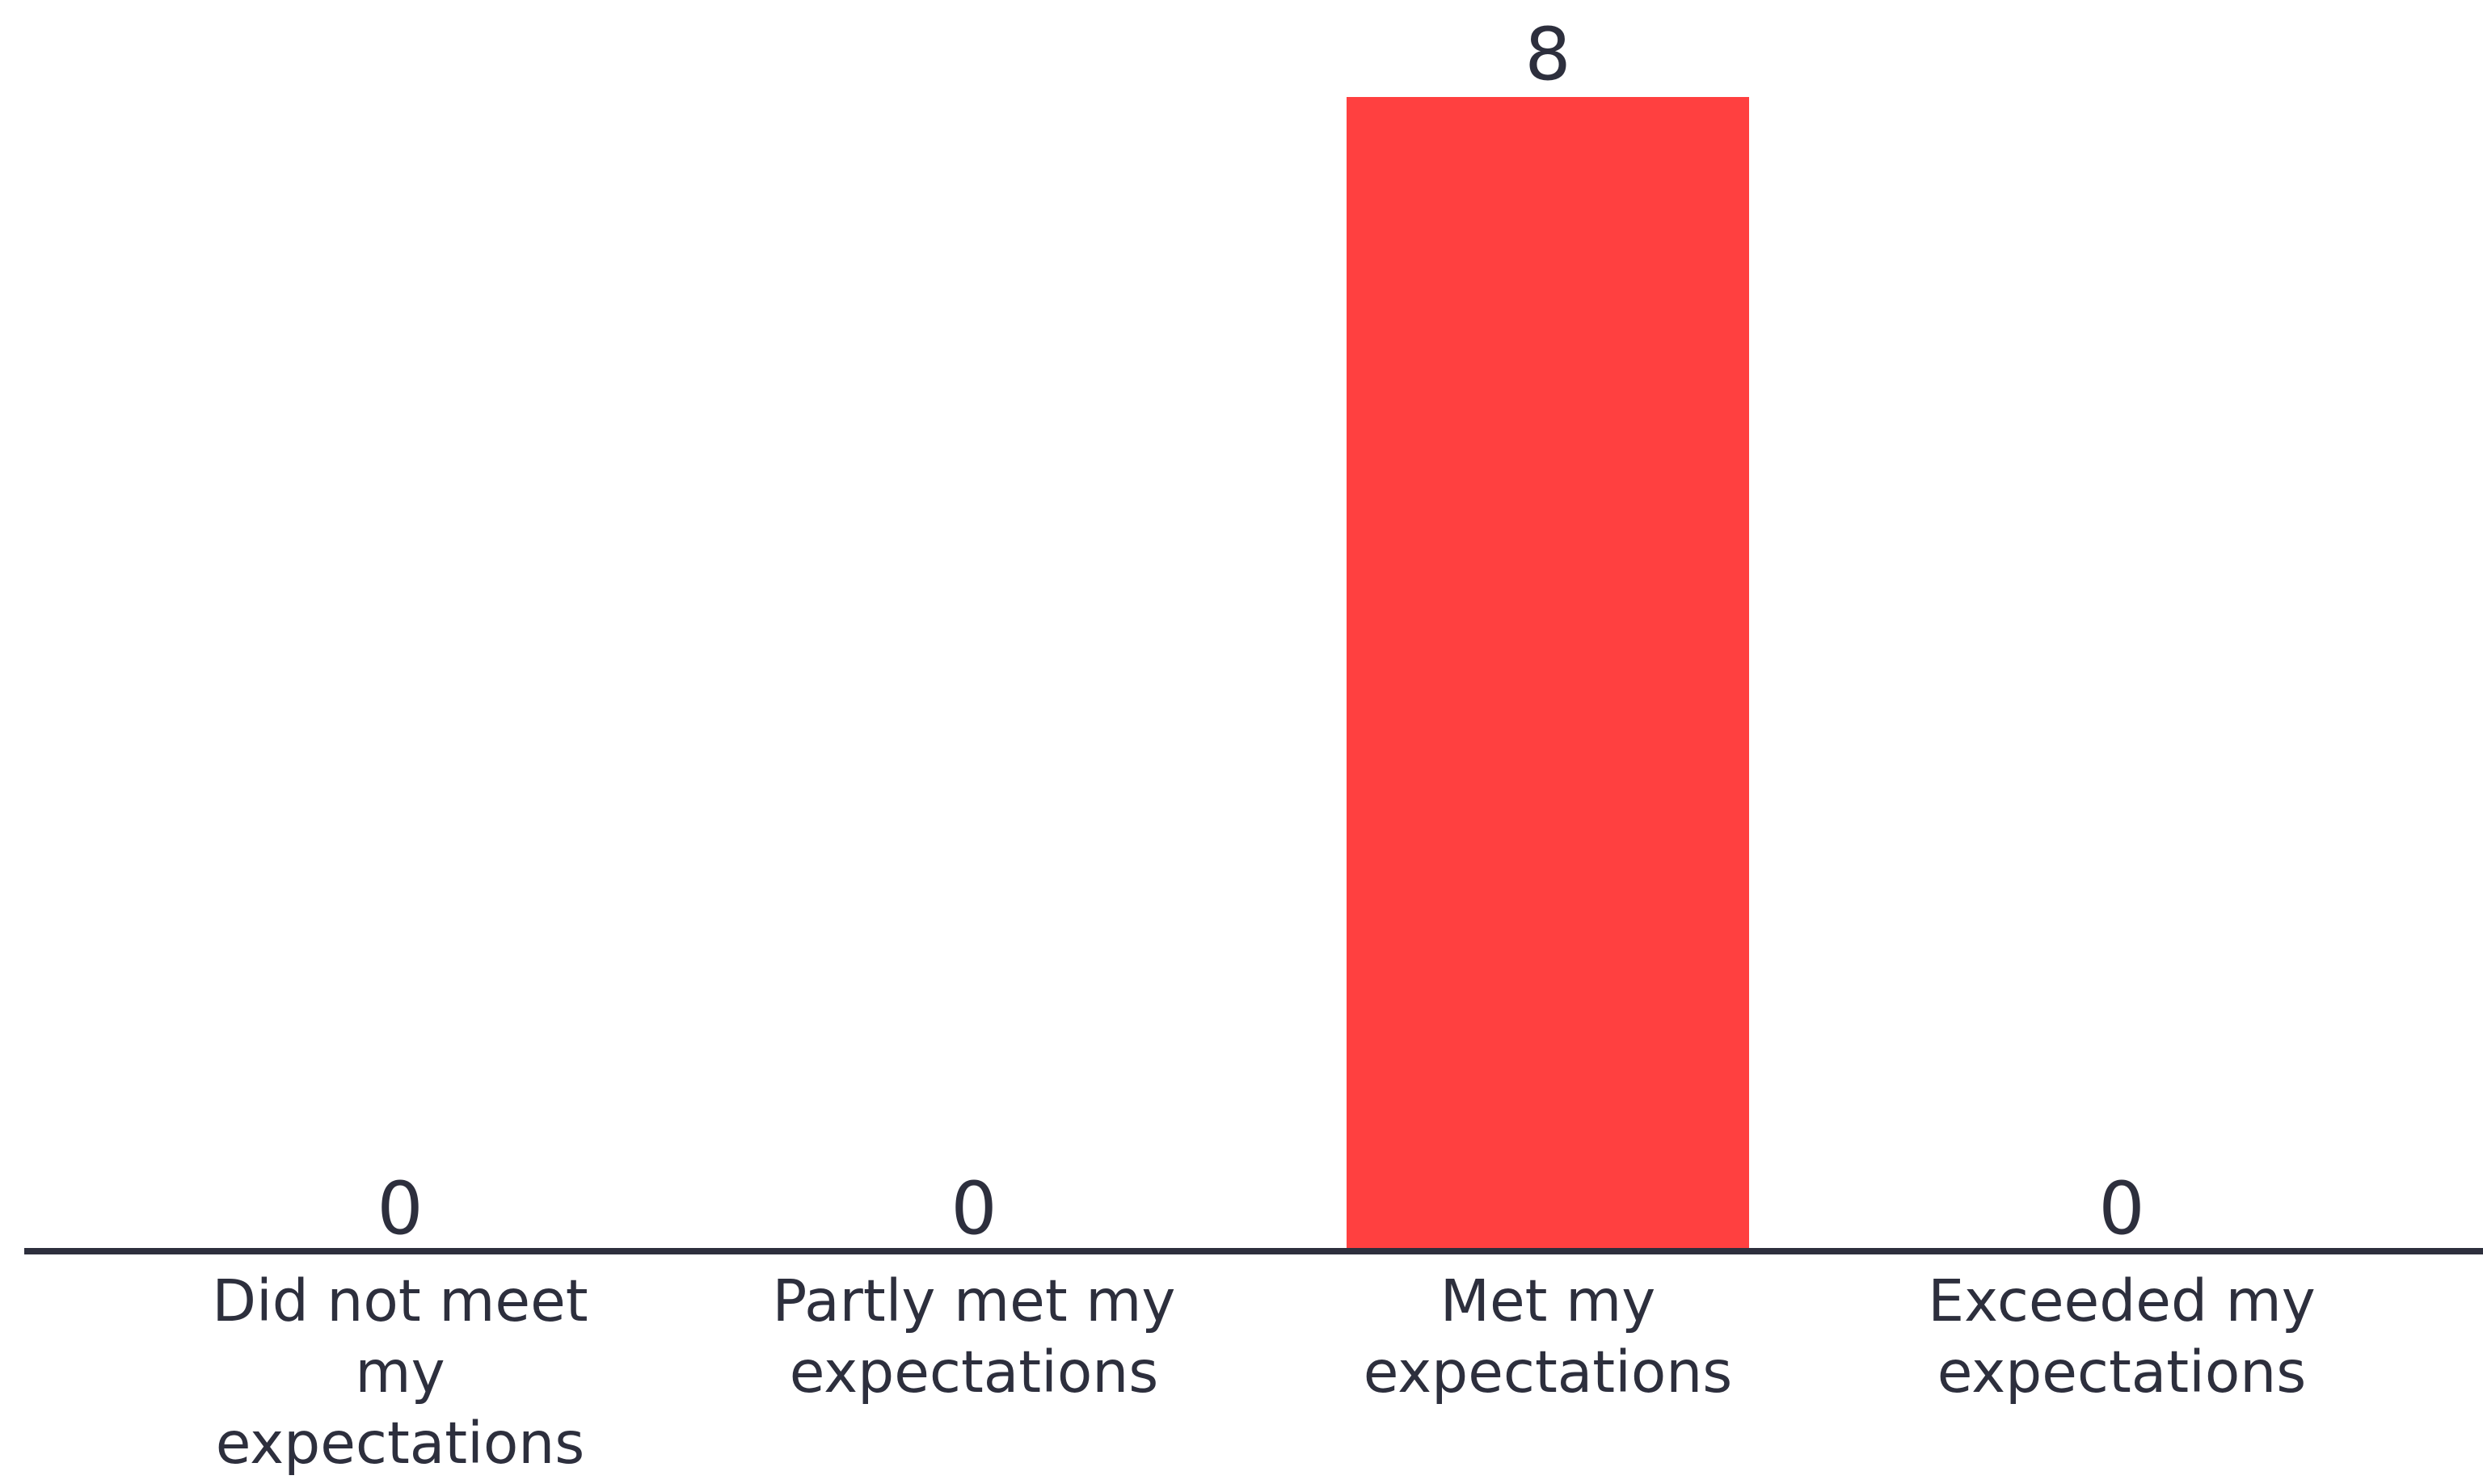  Describe the element at coordinates (400, 1443) in the screenshot. I see `tick-label-did-not-meet-my-expectations-line-3: expectations` at that location.